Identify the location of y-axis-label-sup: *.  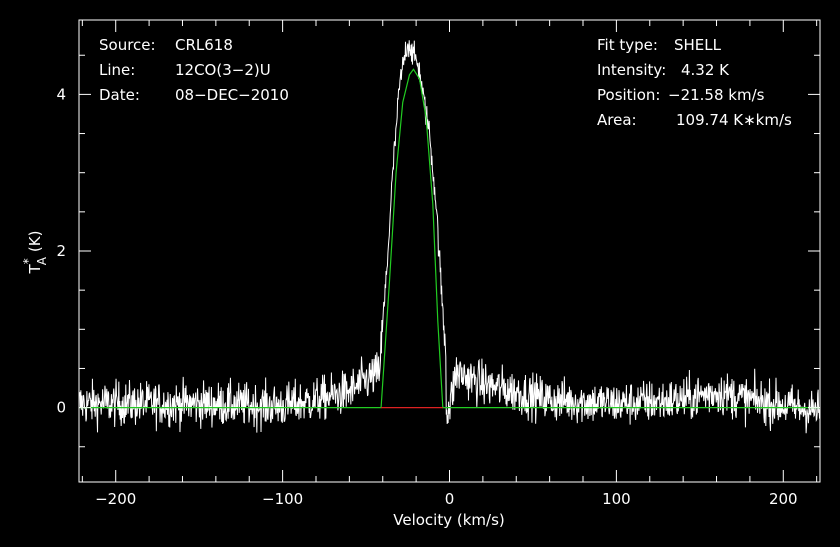
(28, 261).